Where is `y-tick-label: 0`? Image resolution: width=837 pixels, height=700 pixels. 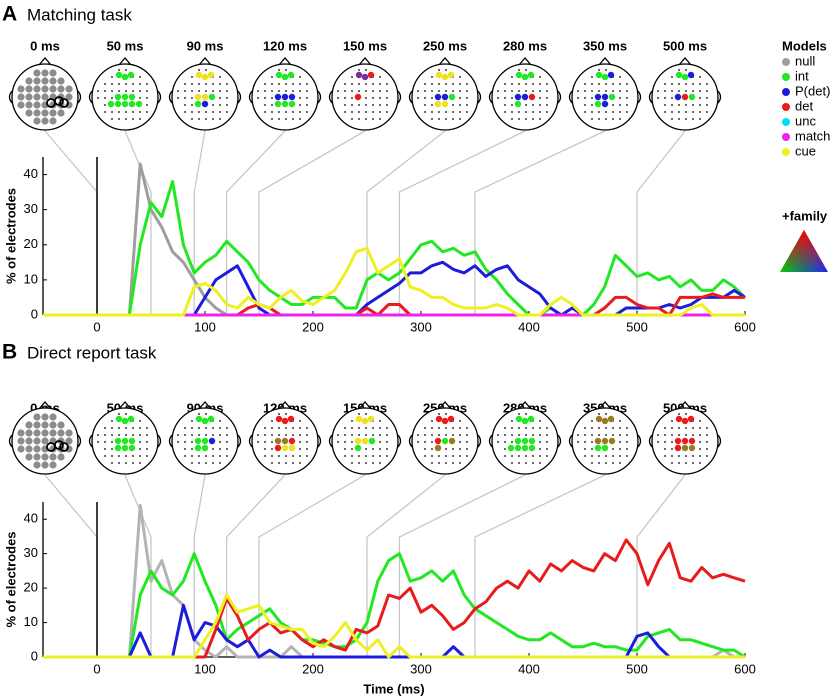 y-tick-label: 0 is located at coordinates (34, 655).